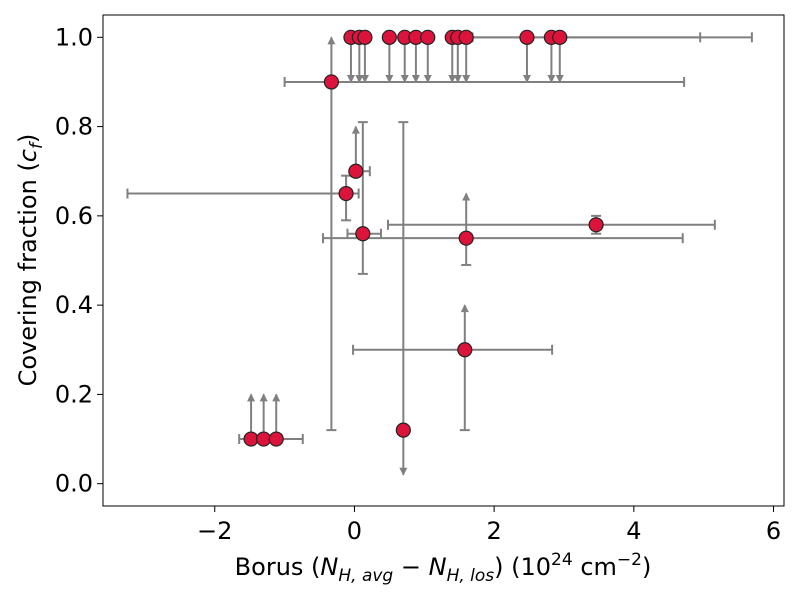 This screenshot has width=800, height=600. What do you see at coordinates (74, 484) in the screenshot?
I see `y-tick-label: 0.0` at bounding box center [74, 484].